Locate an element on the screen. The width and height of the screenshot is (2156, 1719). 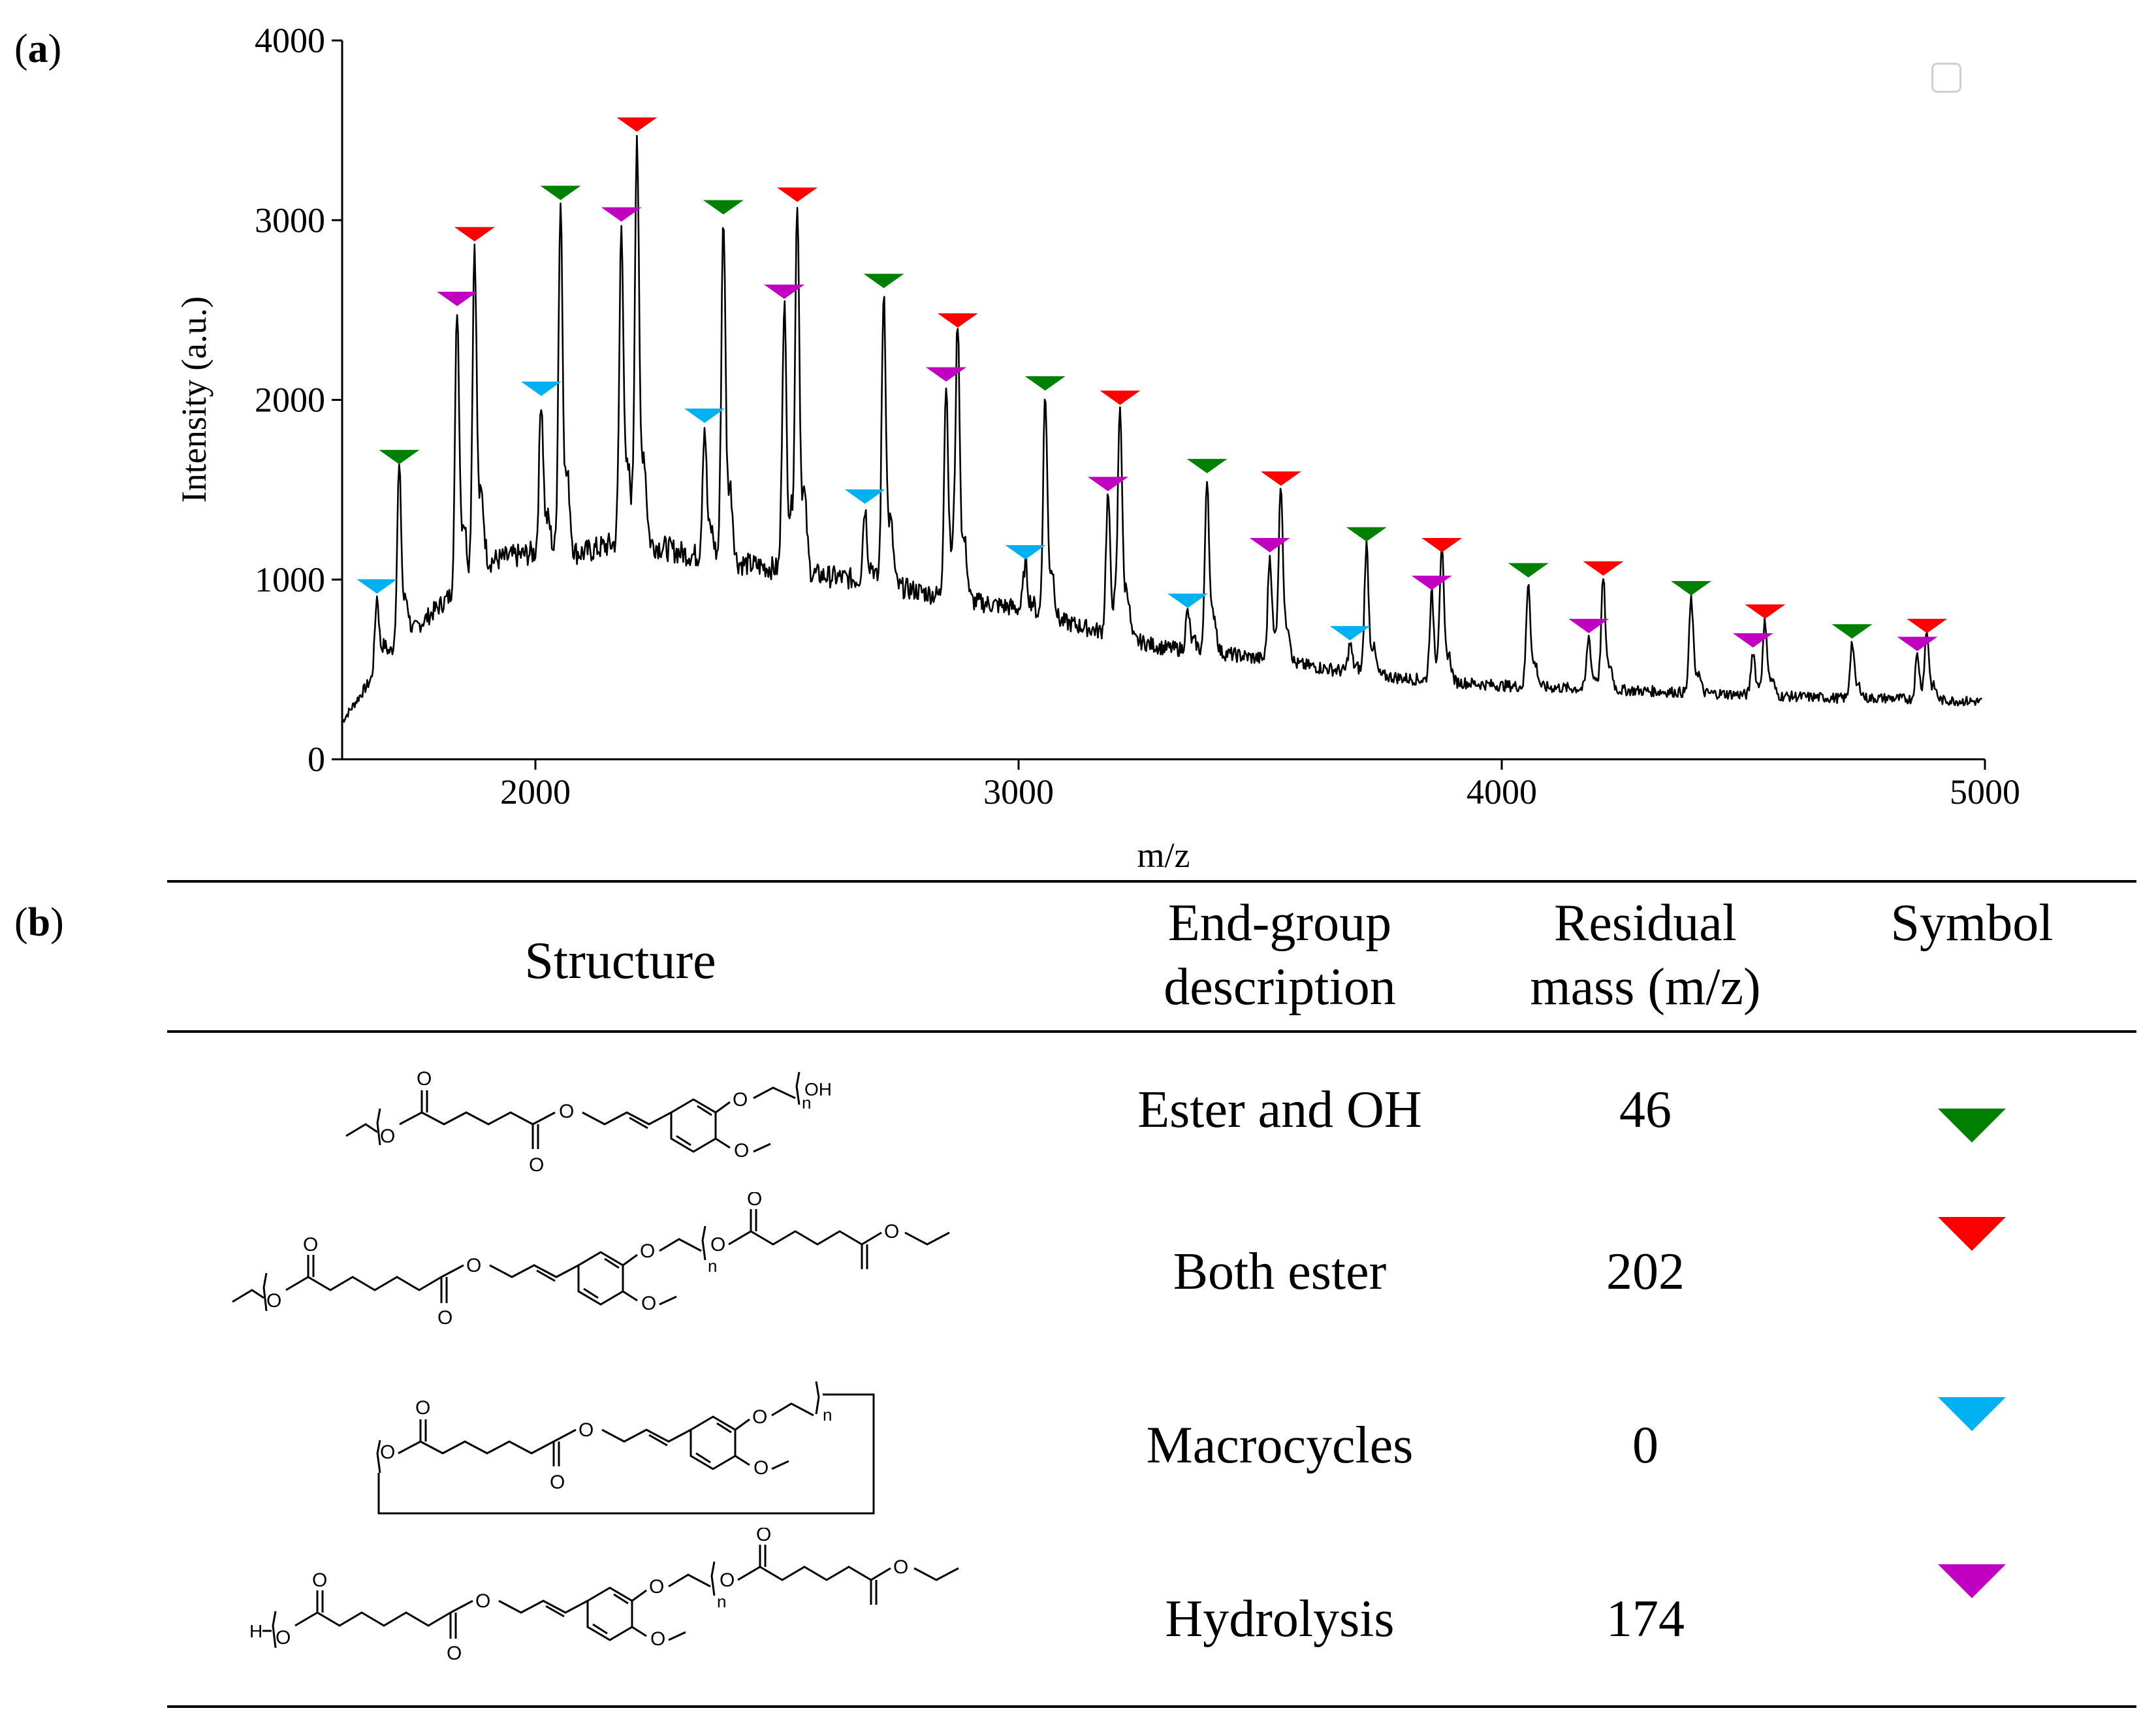
header-structure: Structure is located at coordinates (620, 961).